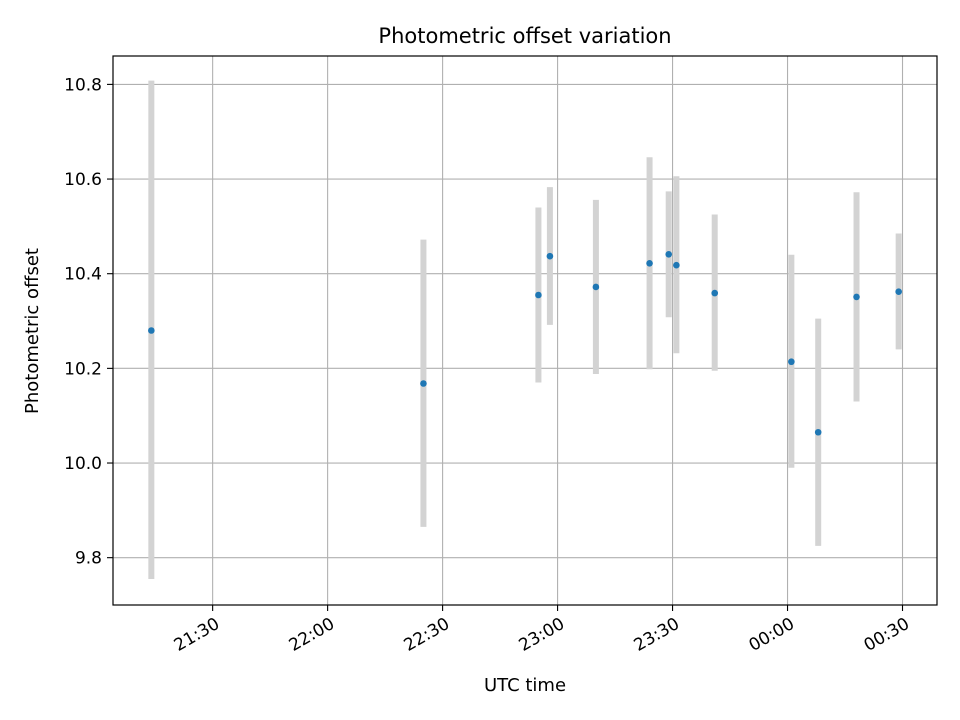  What do you see at coordinates (542, 635) in the screenshot?
I see `x-tick-label: 23:00` at bounding box center [542, 635].